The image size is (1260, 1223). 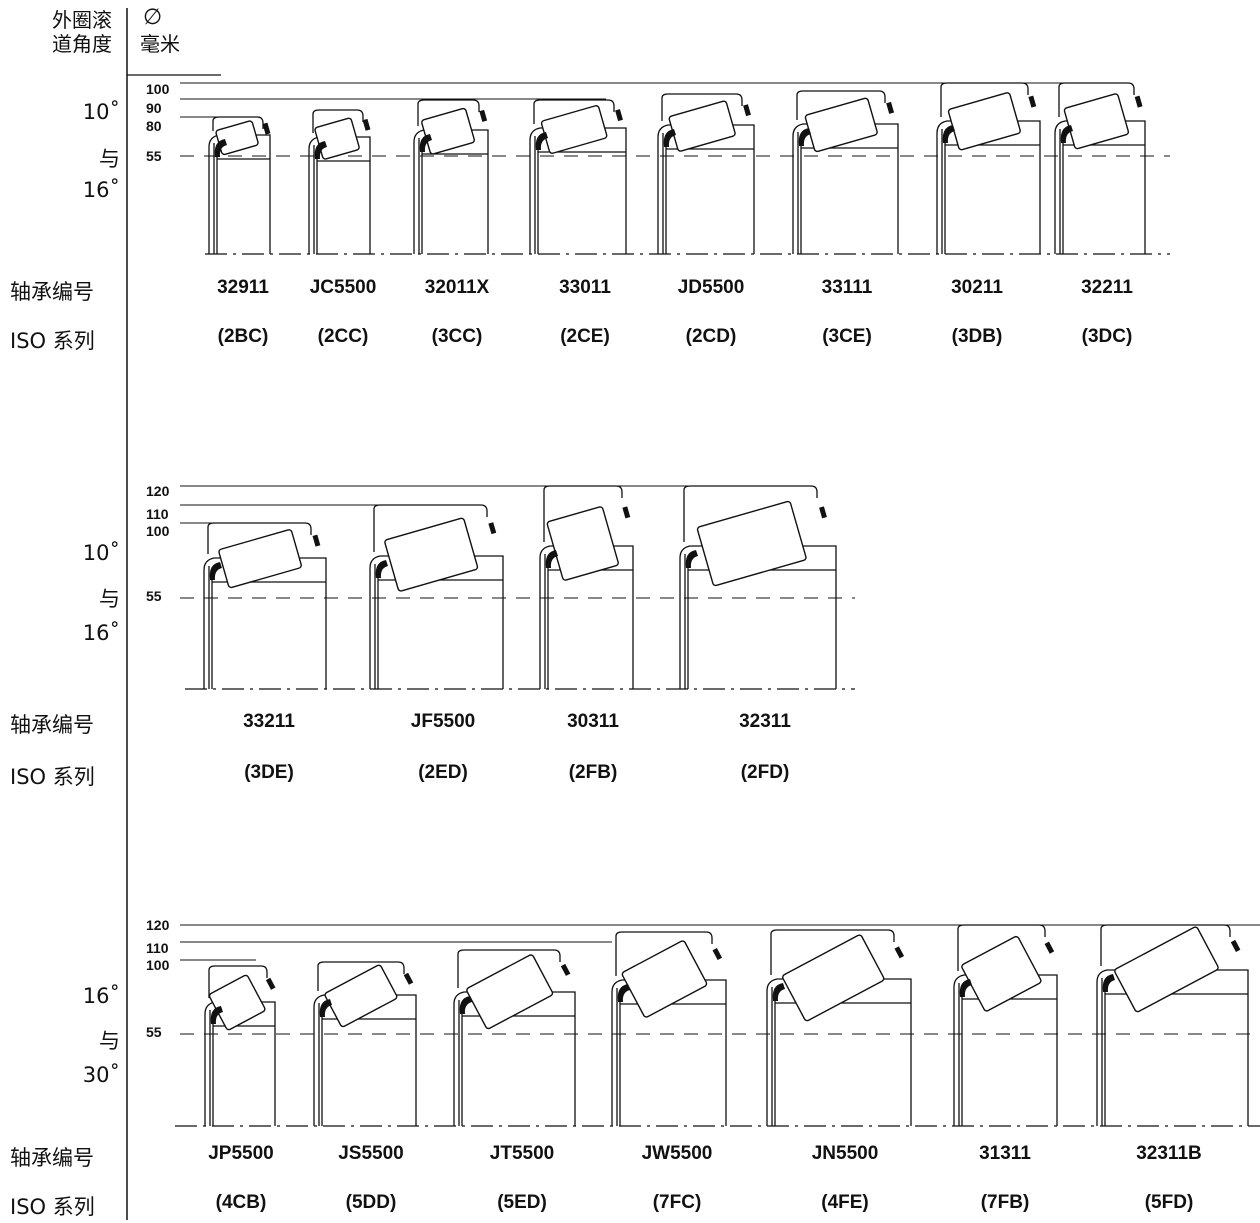 What do you see at coordinates (158, 491) in the screenshot?
I see `group2-tick-120: 120` at bounding box center [158, 491].